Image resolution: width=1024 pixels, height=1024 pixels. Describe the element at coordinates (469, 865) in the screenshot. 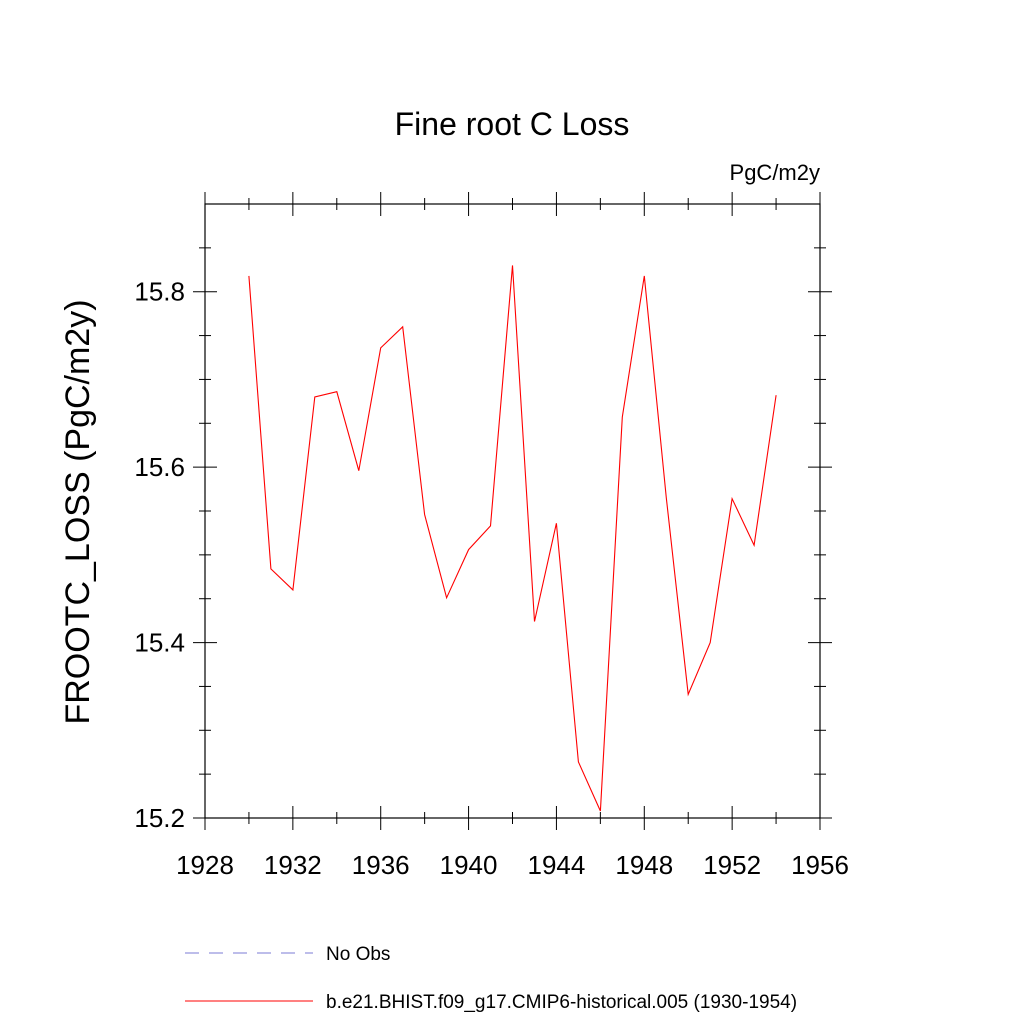

I see `x-tick-label: 1940` at that location.